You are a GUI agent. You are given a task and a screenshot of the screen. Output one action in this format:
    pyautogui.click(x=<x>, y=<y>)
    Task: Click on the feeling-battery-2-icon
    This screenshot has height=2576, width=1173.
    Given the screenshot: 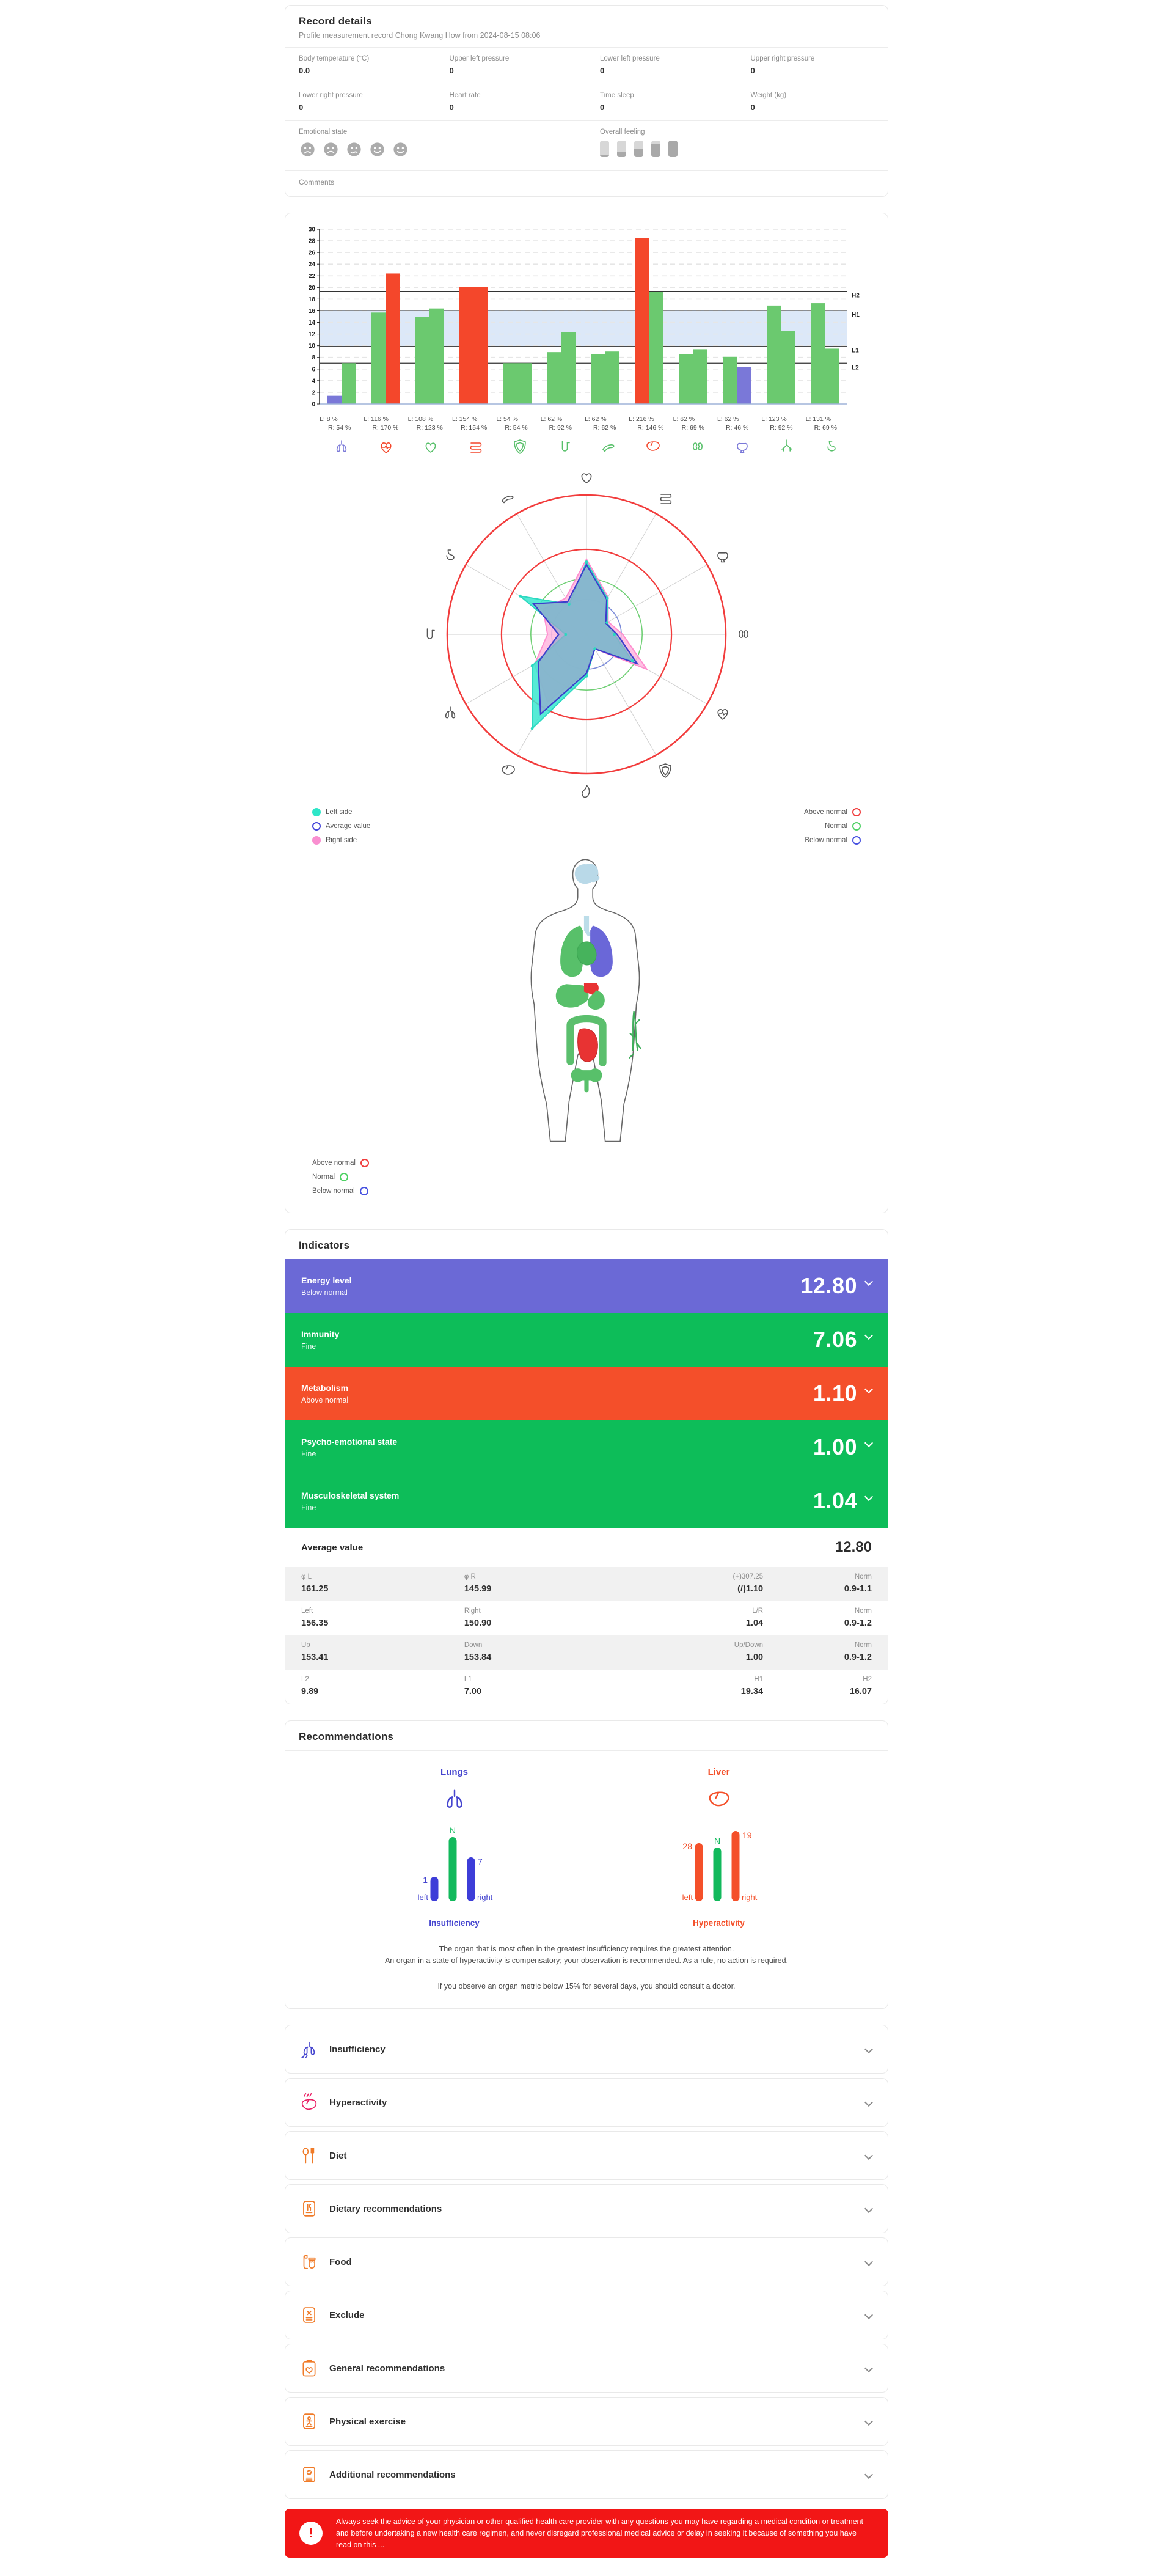 What is the action you would take?
    pyautogui.click(x=621, y=149)
    